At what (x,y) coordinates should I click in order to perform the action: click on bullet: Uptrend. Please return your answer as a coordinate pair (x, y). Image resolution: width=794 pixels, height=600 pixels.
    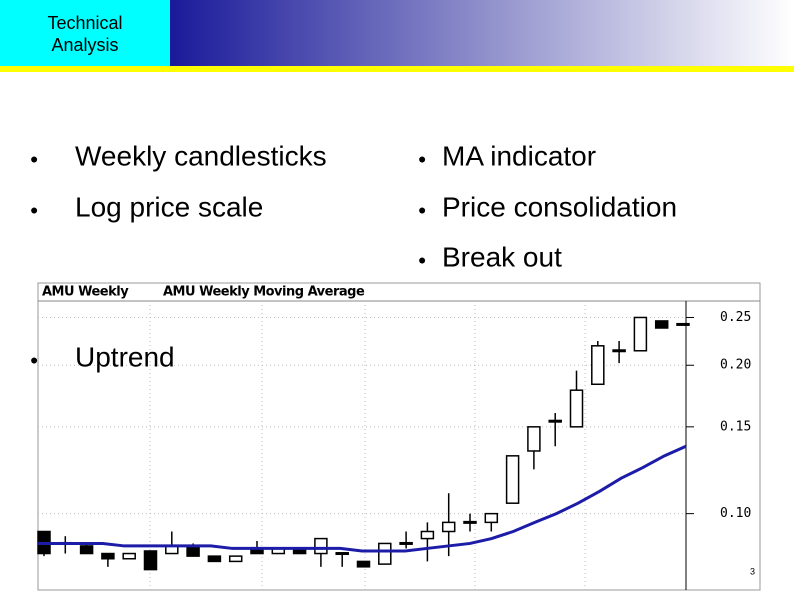
    Looking at the image, I should click on (125, 356).